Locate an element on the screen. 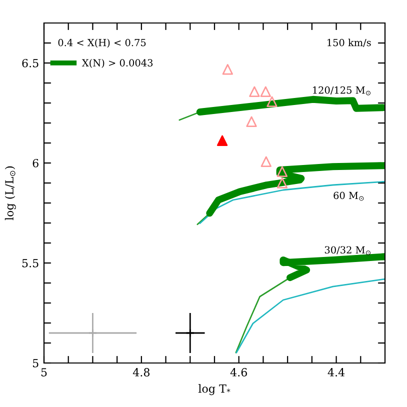 This screenshot has height=407, width=407. annotation: 0.4 < X(H) < 0.75 is located at coordinates (102, 43).